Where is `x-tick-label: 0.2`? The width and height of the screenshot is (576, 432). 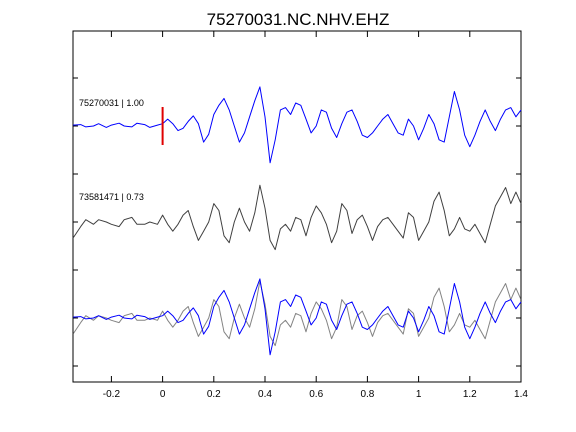
x-tick-label: 0.2 is located at coordinates (214, 394).